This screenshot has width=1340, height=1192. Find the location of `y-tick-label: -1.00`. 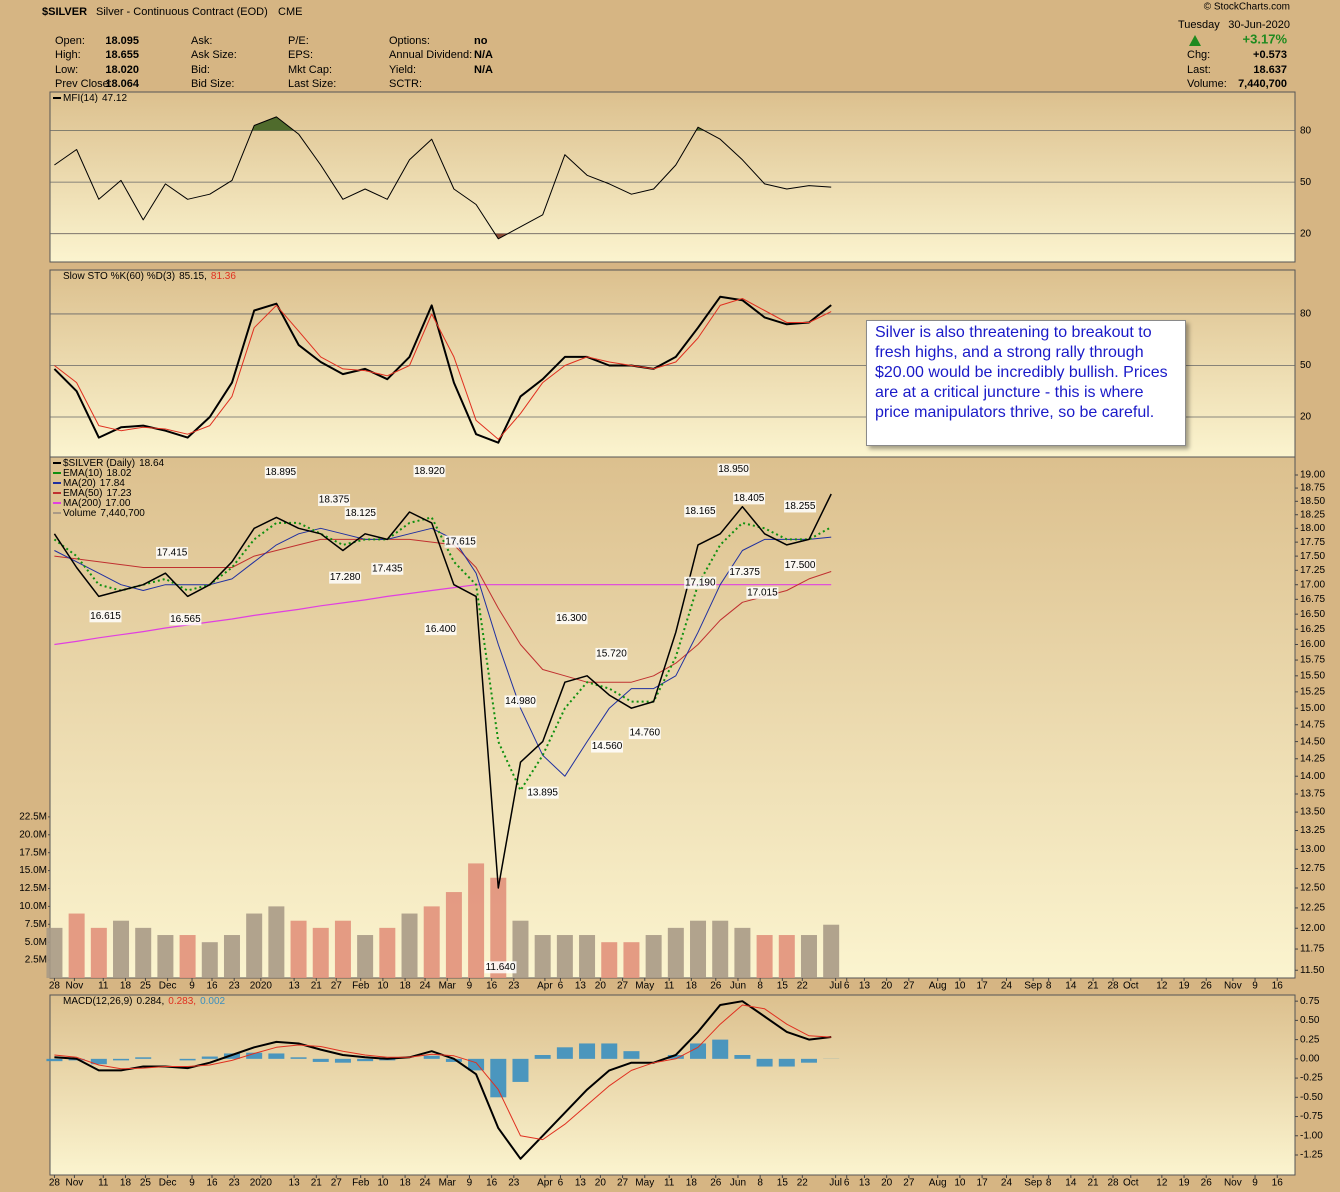

y-tick-label: -1.00 is located at coordinates (1311, 1135).